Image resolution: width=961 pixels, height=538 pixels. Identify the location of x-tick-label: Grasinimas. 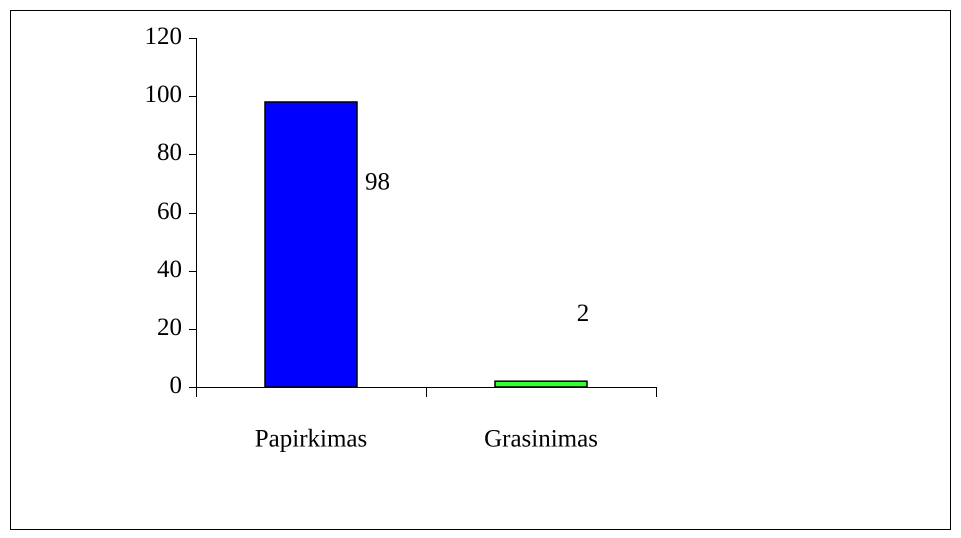
(541, 439).